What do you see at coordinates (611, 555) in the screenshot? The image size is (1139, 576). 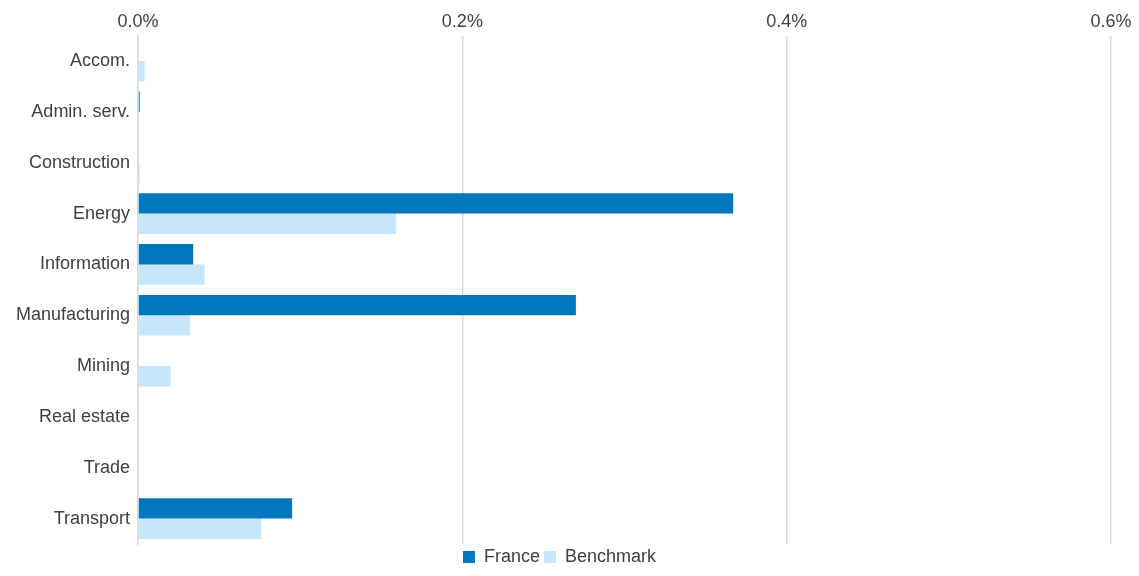 I see `legend-label: Benchmark` at bounding box center [611, 555].